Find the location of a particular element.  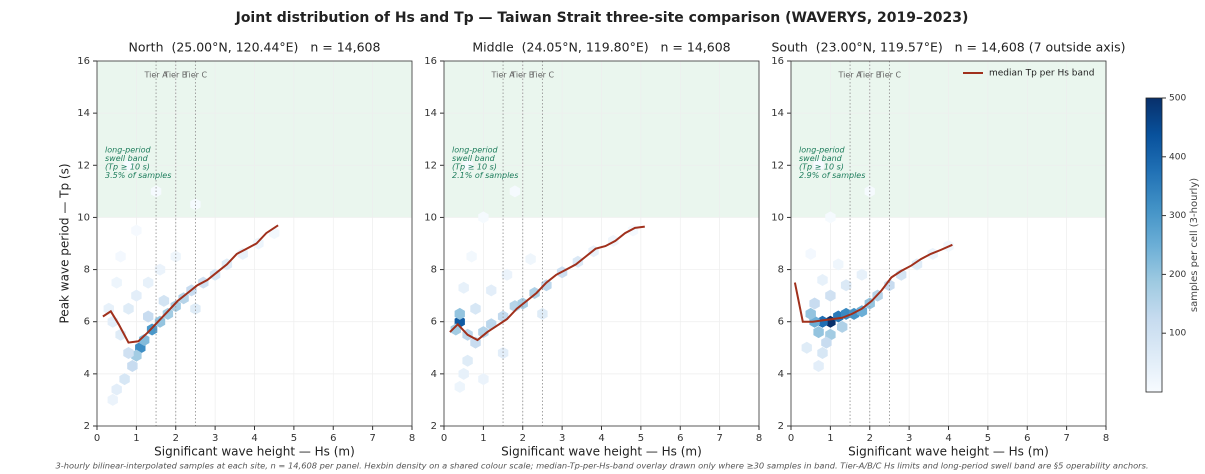

colorbar-tick-label: 100 is located at coordinates (1177, 334).